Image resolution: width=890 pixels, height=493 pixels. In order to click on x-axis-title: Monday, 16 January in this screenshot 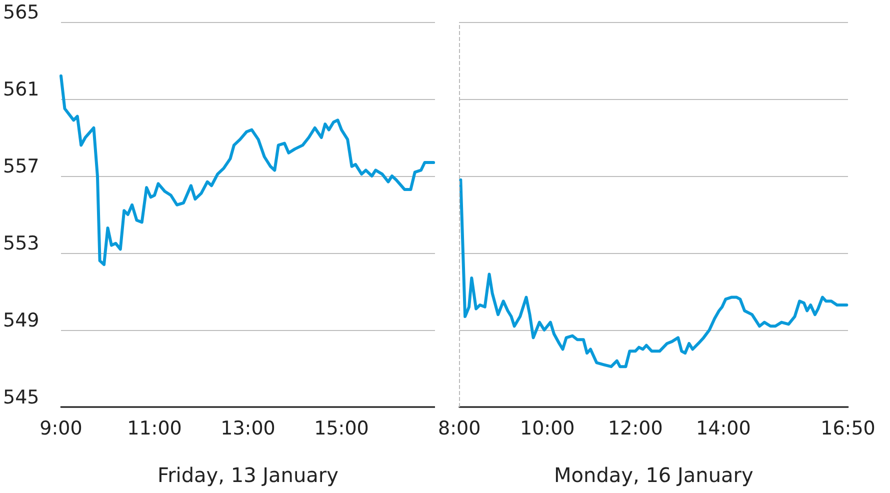, I will do `click(654, 475)`.